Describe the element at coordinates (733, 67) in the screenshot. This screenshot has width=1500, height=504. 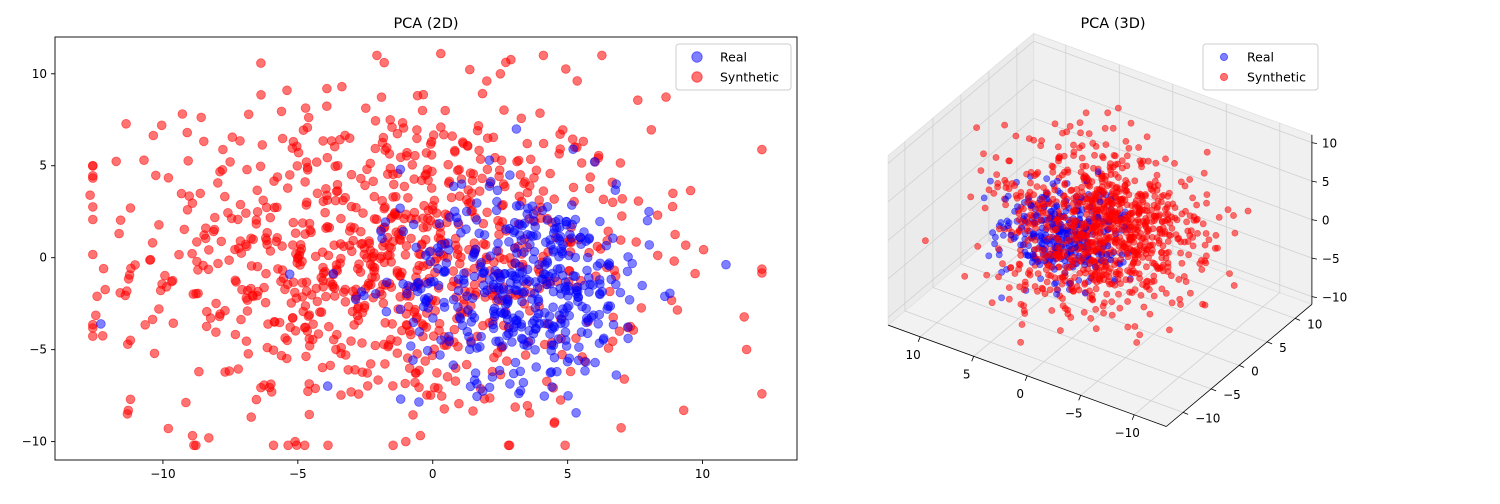
I see `pca-2d-legend-box` at that location.